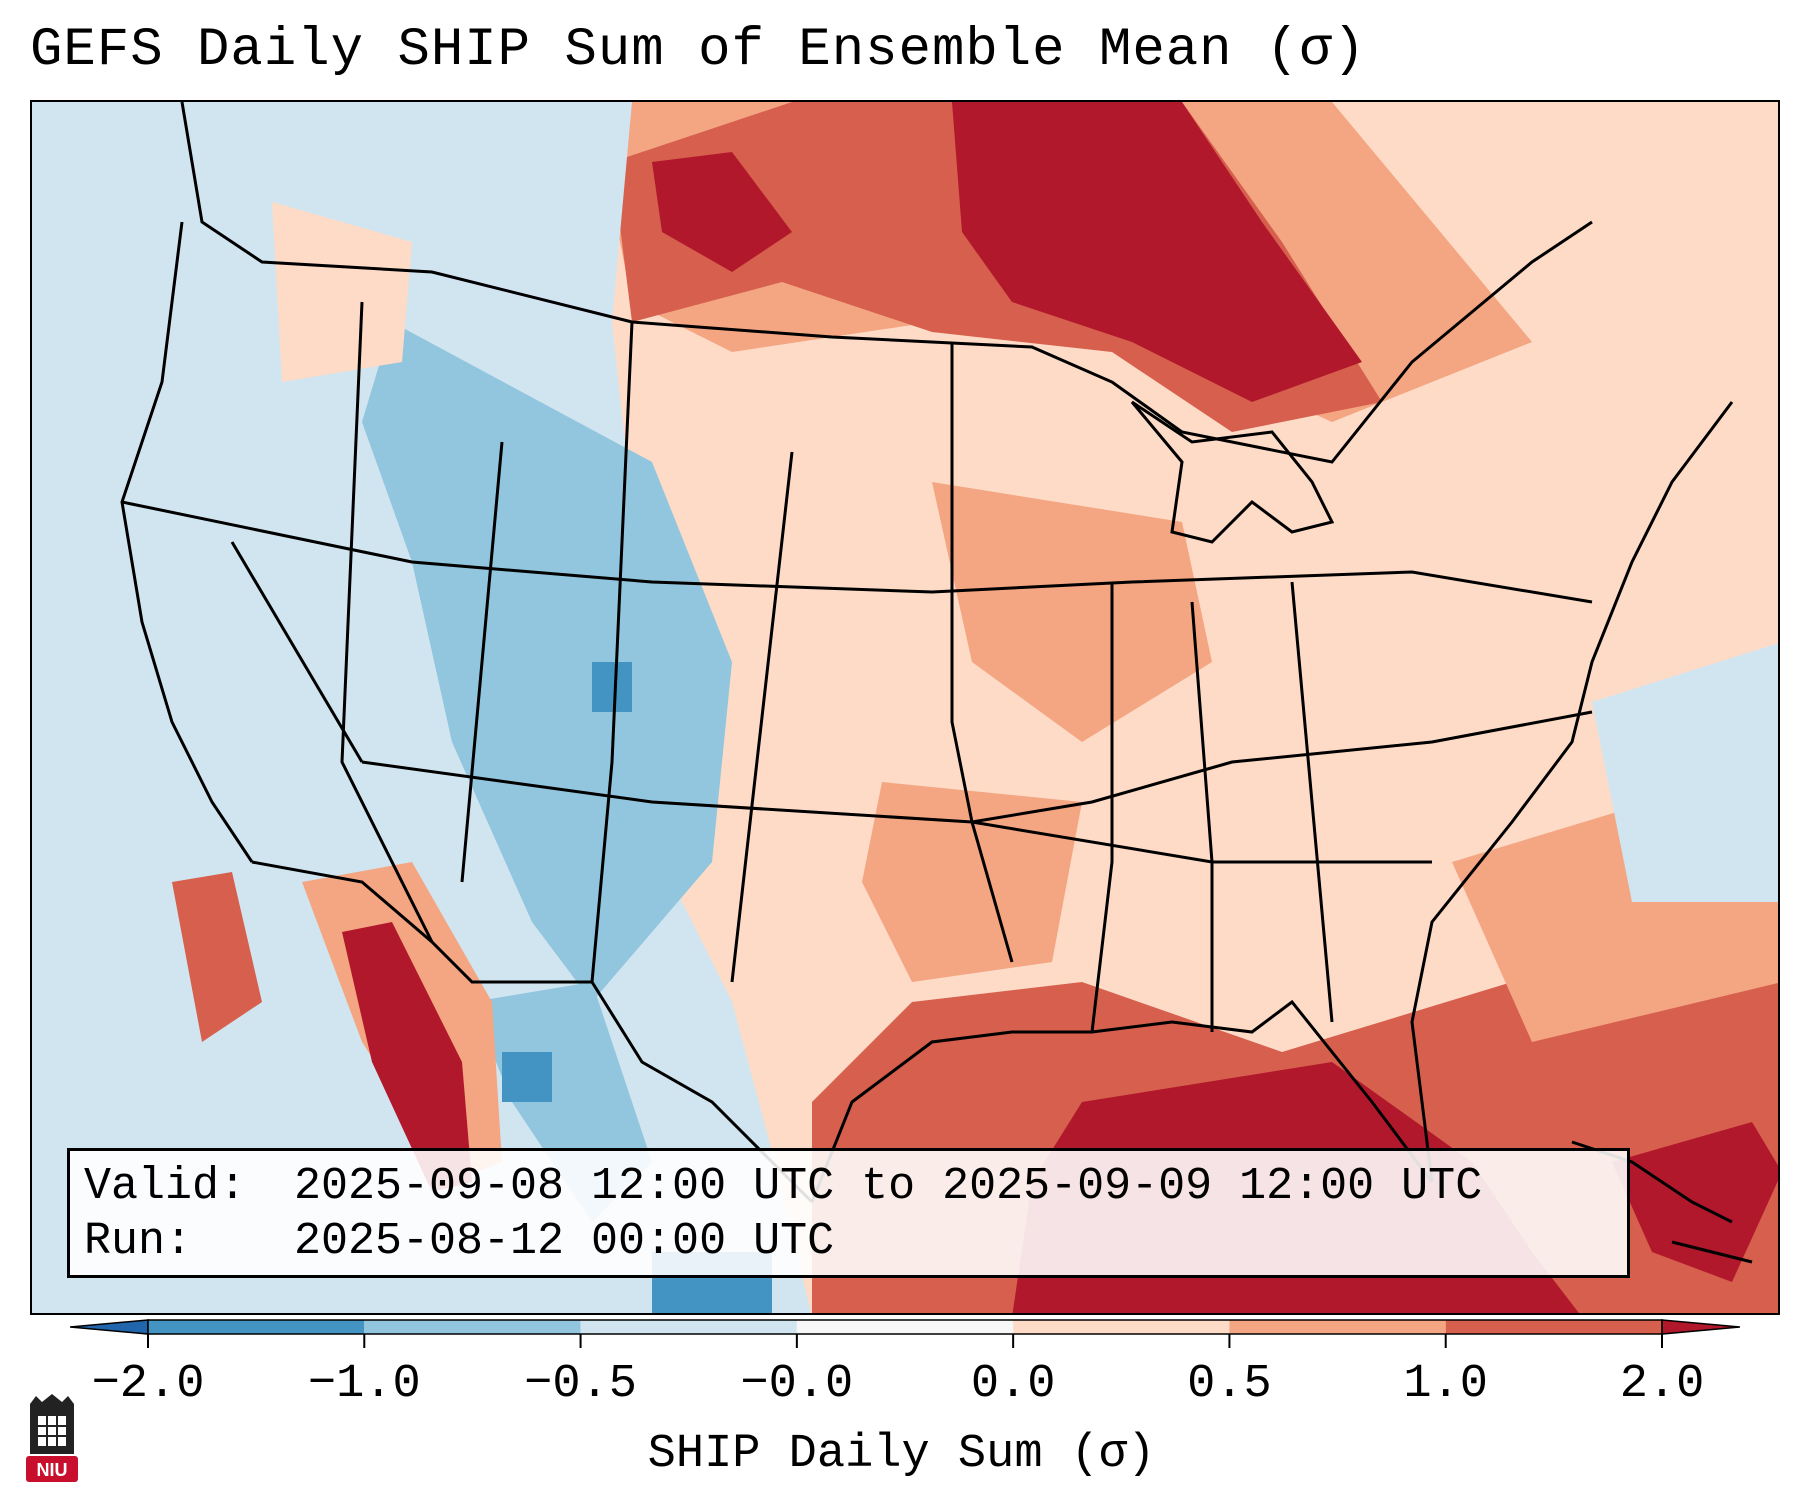 This screenshot has width=1803, height=1506. What do you see at coordinates (187, 542) in the screenshot?
I see `pacific-coast` at bounding box center [187, 542].